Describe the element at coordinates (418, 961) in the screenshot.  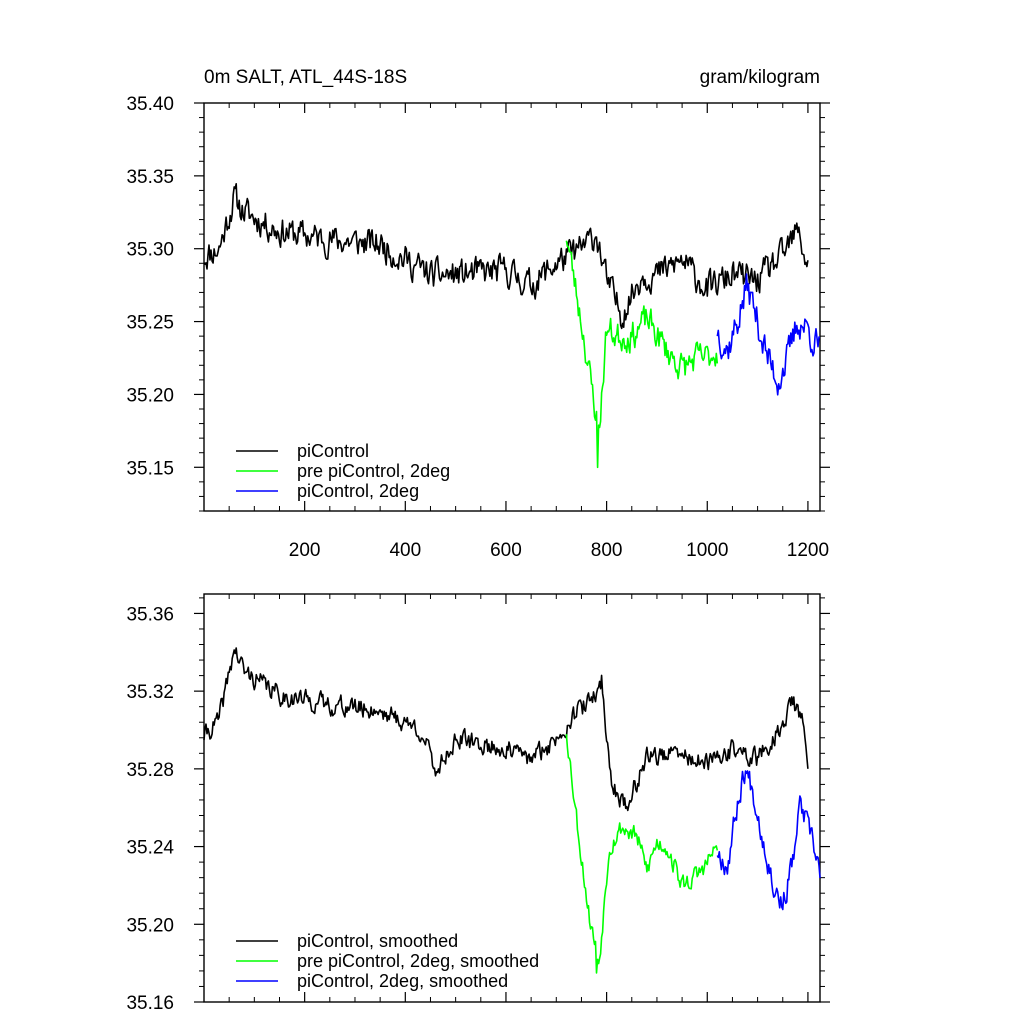
I see `legend-label: pre piControl, 2deg, smoothed` at that location.